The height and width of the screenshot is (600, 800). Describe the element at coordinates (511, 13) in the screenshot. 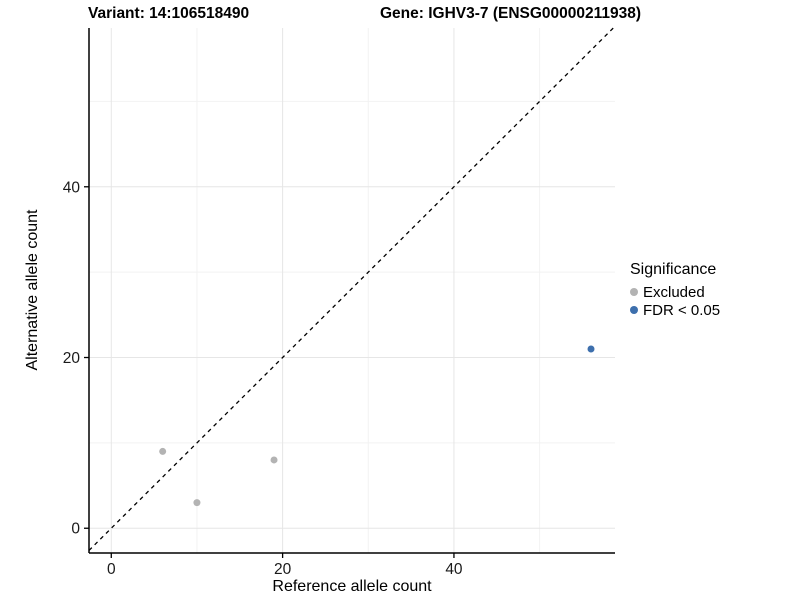

I see `gene-title: Gene: IGHV3-7 (ENSG00000211938)` at that location.